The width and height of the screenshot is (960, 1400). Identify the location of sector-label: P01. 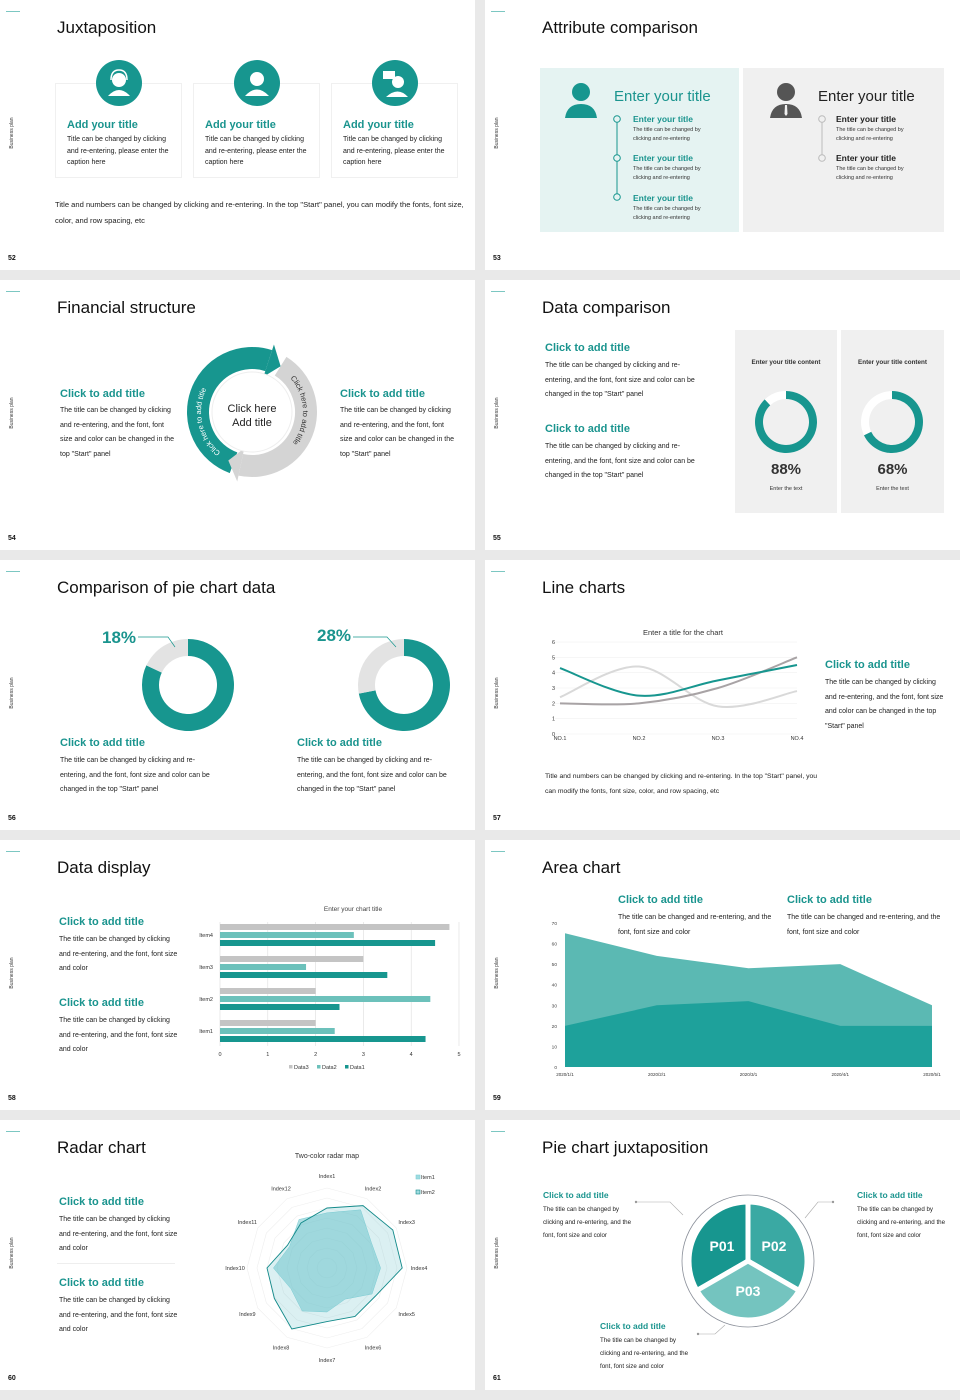
(722, 1246).